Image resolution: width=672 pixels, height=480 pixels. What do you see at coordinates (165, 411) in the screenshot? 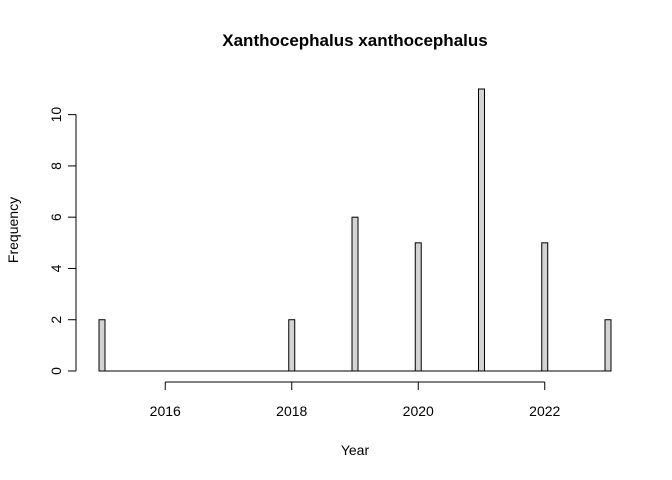
I see `x-tick-label-2016: 2016` at bounding box center [165, 411].